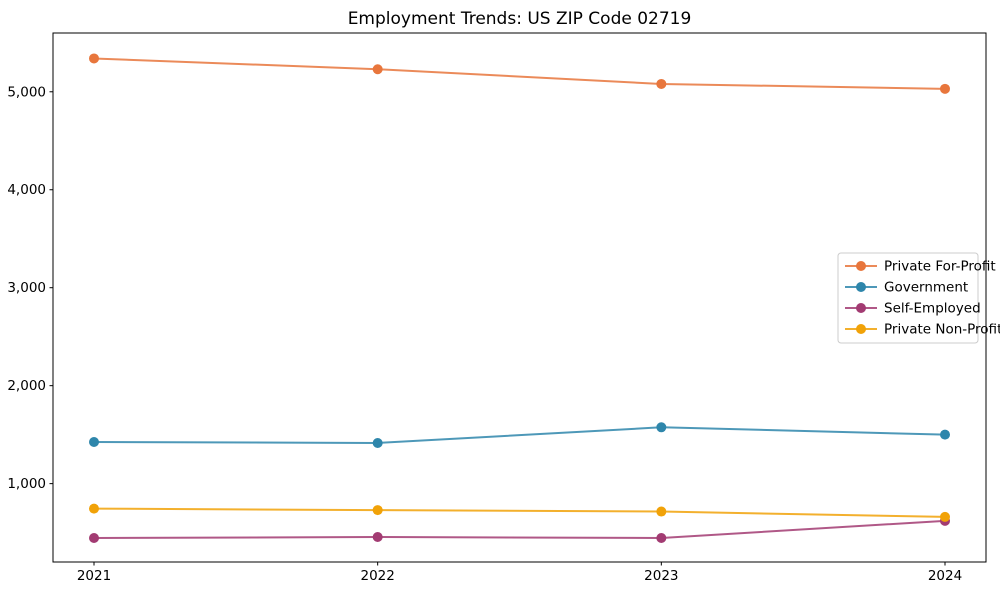 Image resolution: width=1000 pixels, height=600 pixels. Describe the element at coordinates (932, 309) in the screenshot. I see `legend-item-label: Self-Employed` at that location.